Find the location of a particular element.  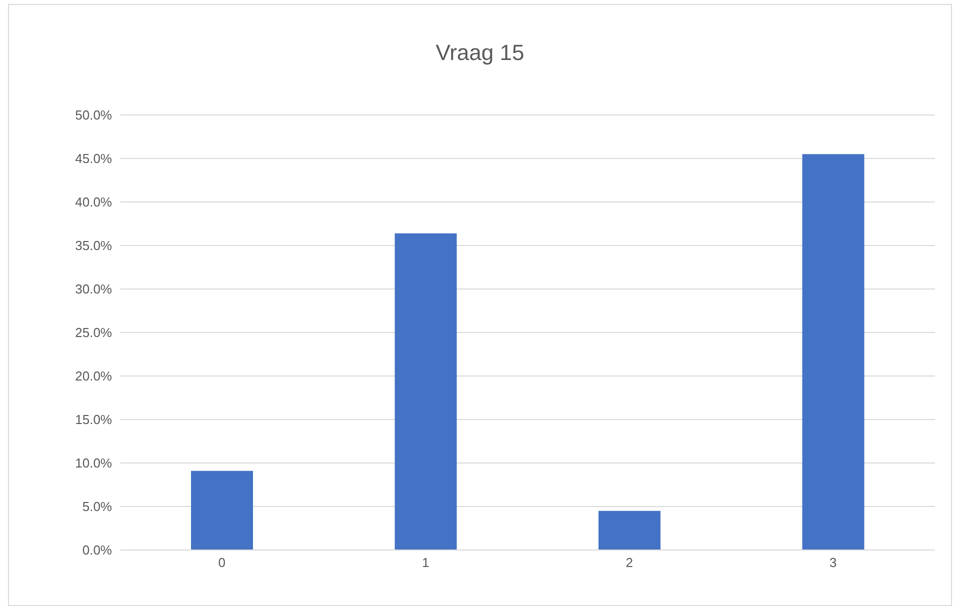

chart-title: Vraag 15 is located at coordinates (480, 53).